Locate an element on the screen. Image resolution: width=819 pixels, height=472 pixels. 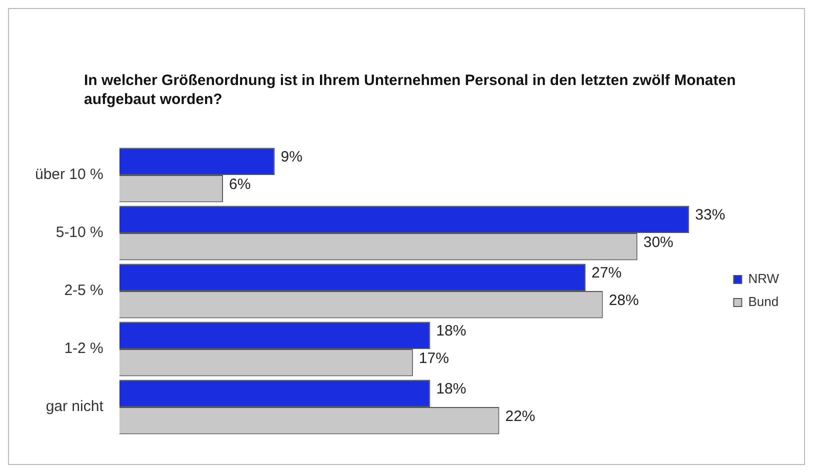
y-tick-label: über 10 % is located at coordinates (69, 175).